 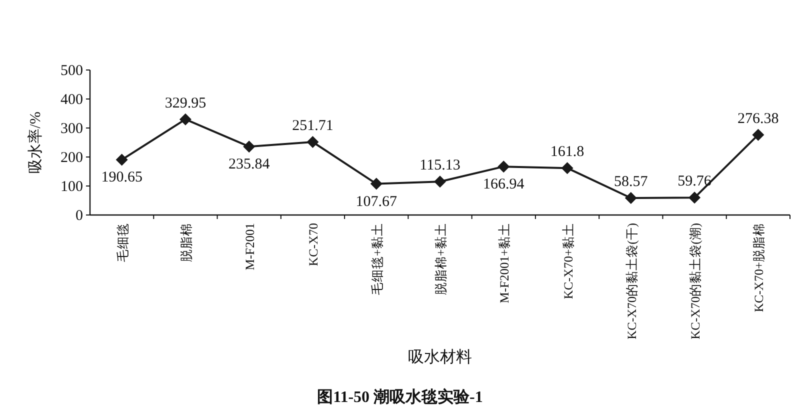 I want to click on data-label: 59.76, so click(x=695, y=182).